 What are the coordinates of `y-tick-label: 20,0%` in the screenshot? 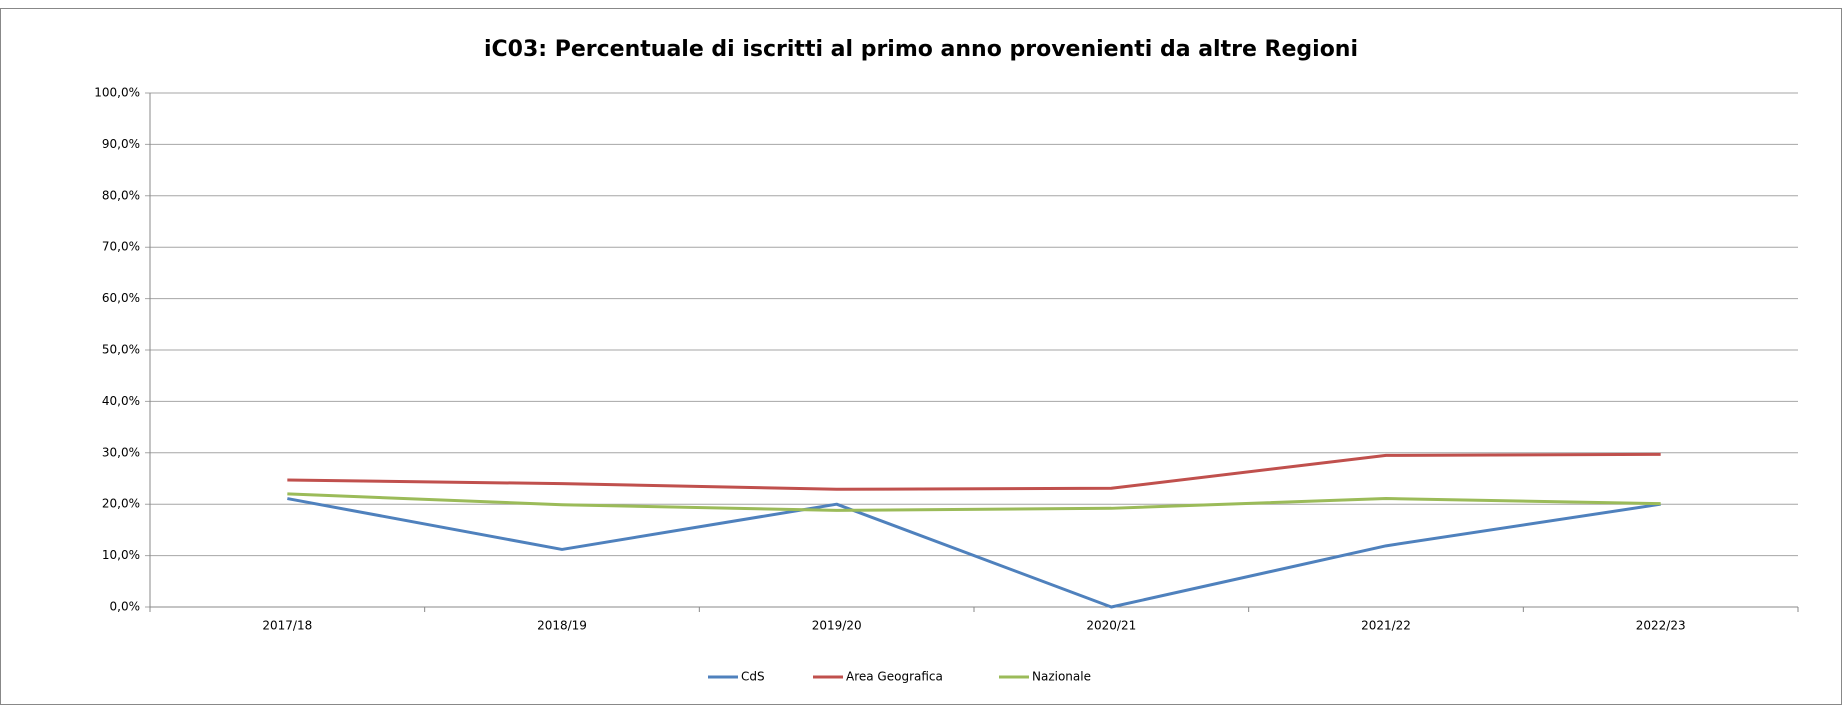 It's located at (121, 504).